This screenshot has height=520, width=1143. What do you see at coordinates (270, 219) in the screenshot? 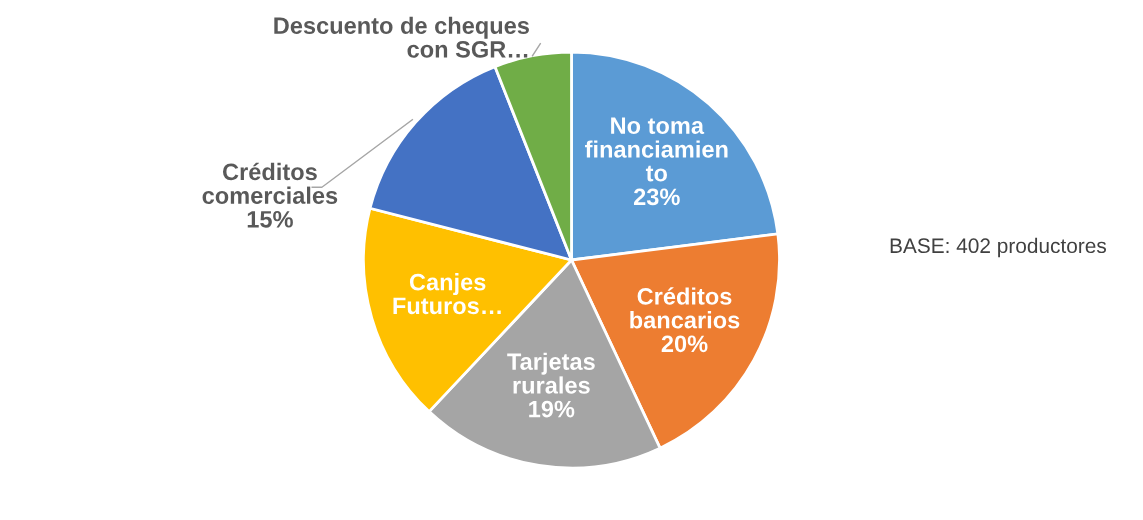
I see `data-label: 15%` at bounding box center [270, 219].